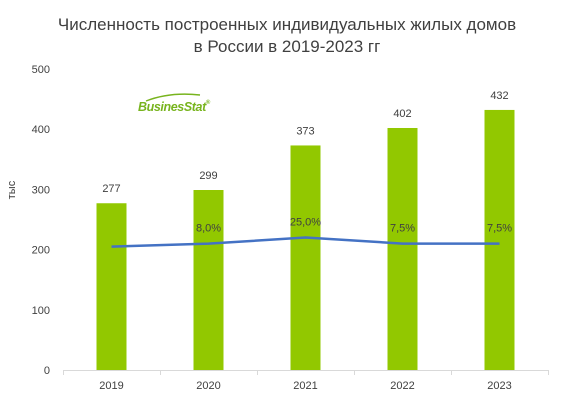 This screenshot has height=416, width=574. What do you see at coordinates (47, 371) in the screenshot?
I see `y-tick-label: 0` at bounding box center [47, 371].